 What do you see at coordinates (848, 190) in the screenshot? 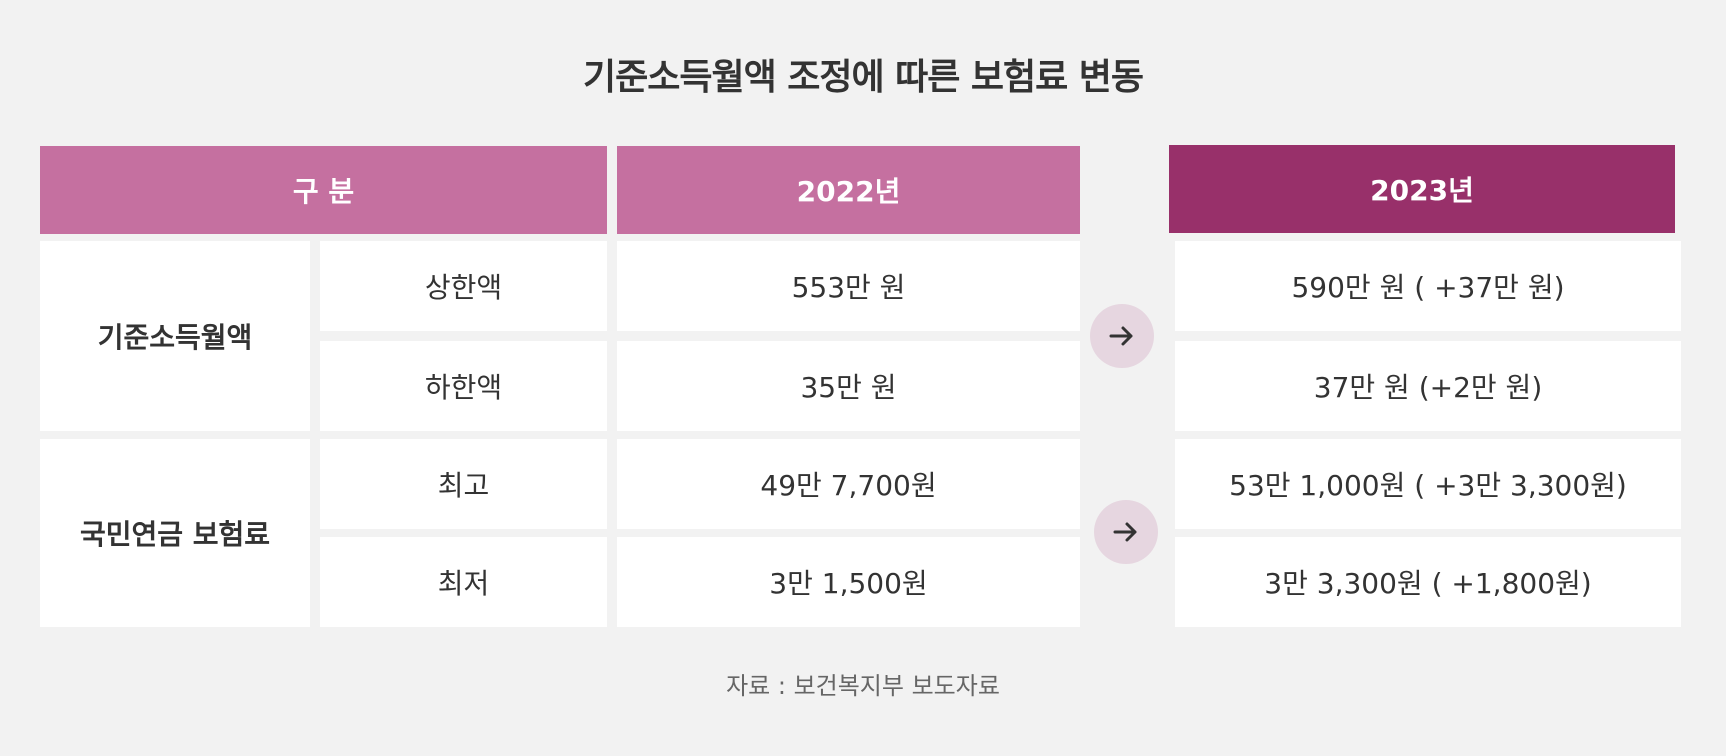
I see `header-year-2022: 2022년` at bounding box center [848, 190].